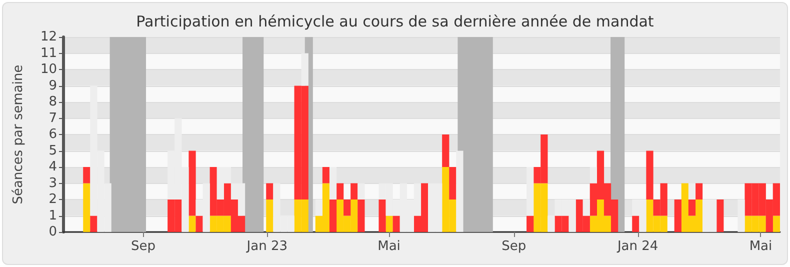 Image resolution: width=790 pixels, height=267 pixels. I want to click on y-axis-title: Séances par semaine, so click(18, 134).